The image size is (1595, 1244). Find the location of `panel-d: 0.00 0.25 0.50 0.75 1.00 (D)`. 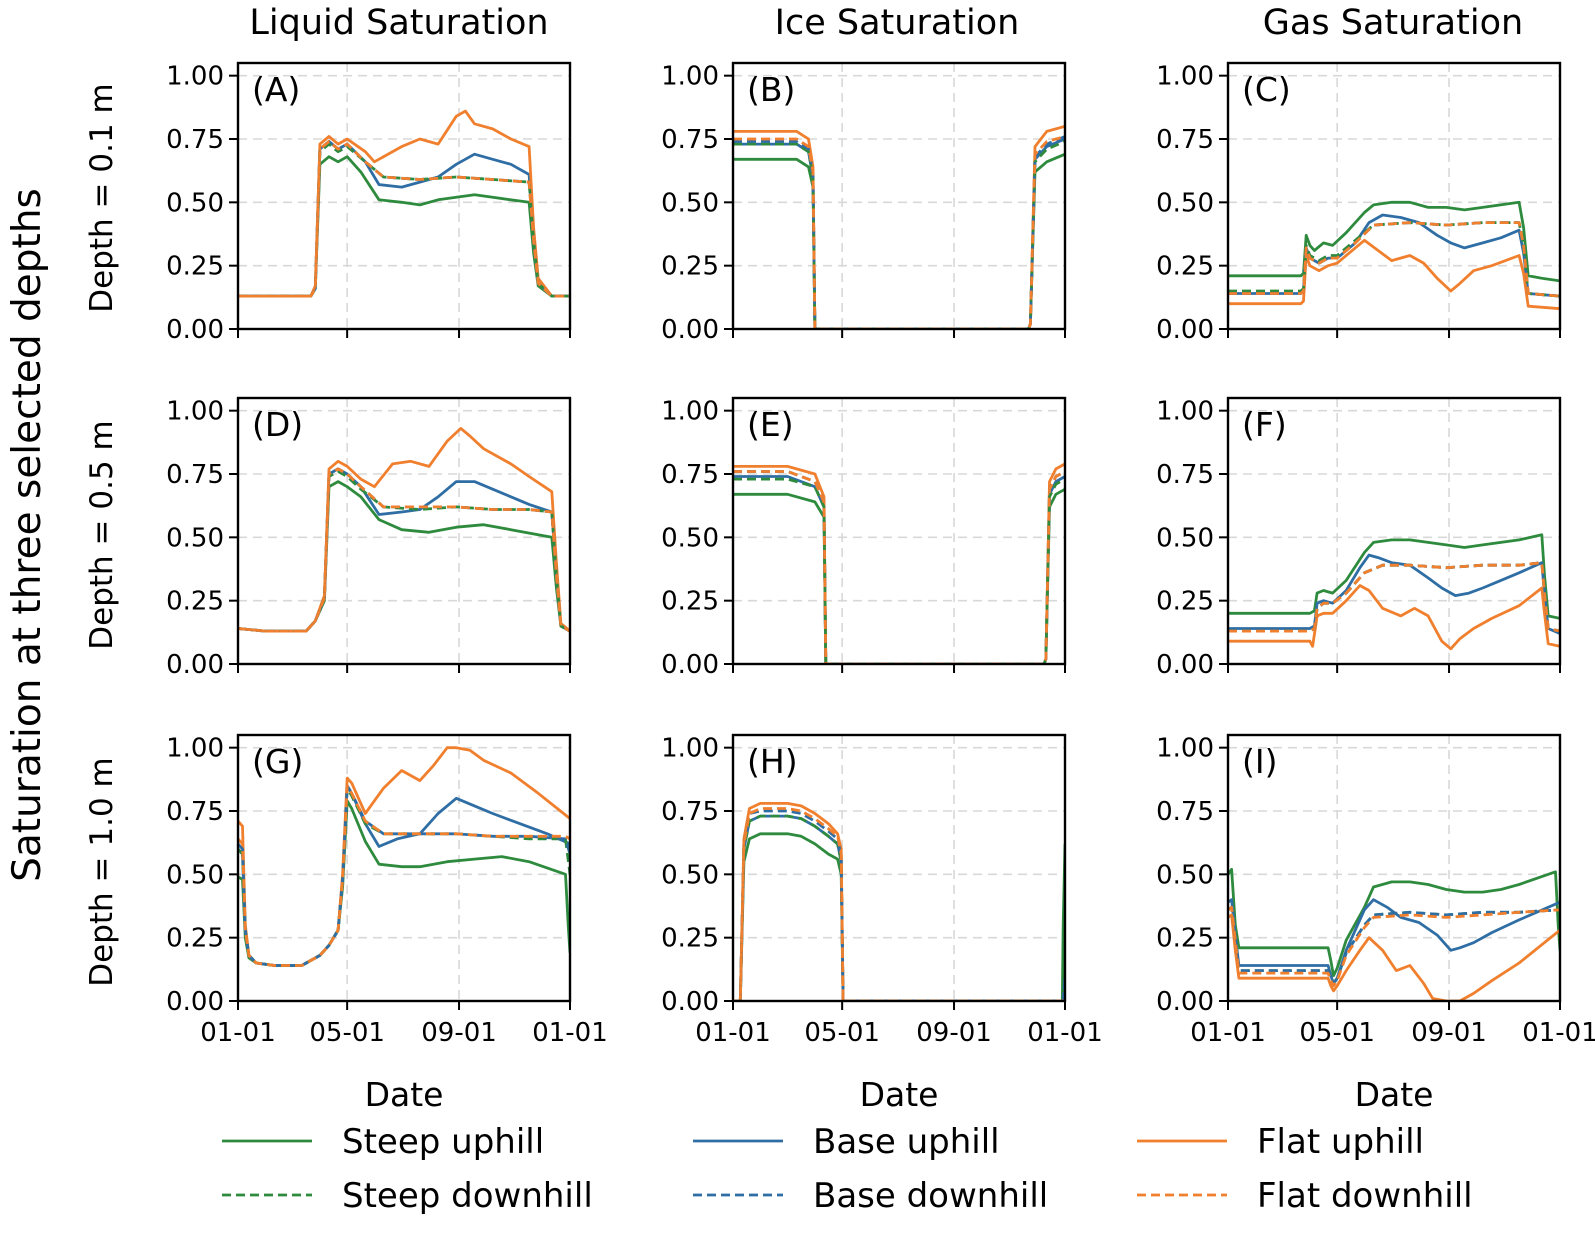

panel-d: 0.00 0.25 0.50 0.75 1.00 (D) is located at coordinates (369, 538).